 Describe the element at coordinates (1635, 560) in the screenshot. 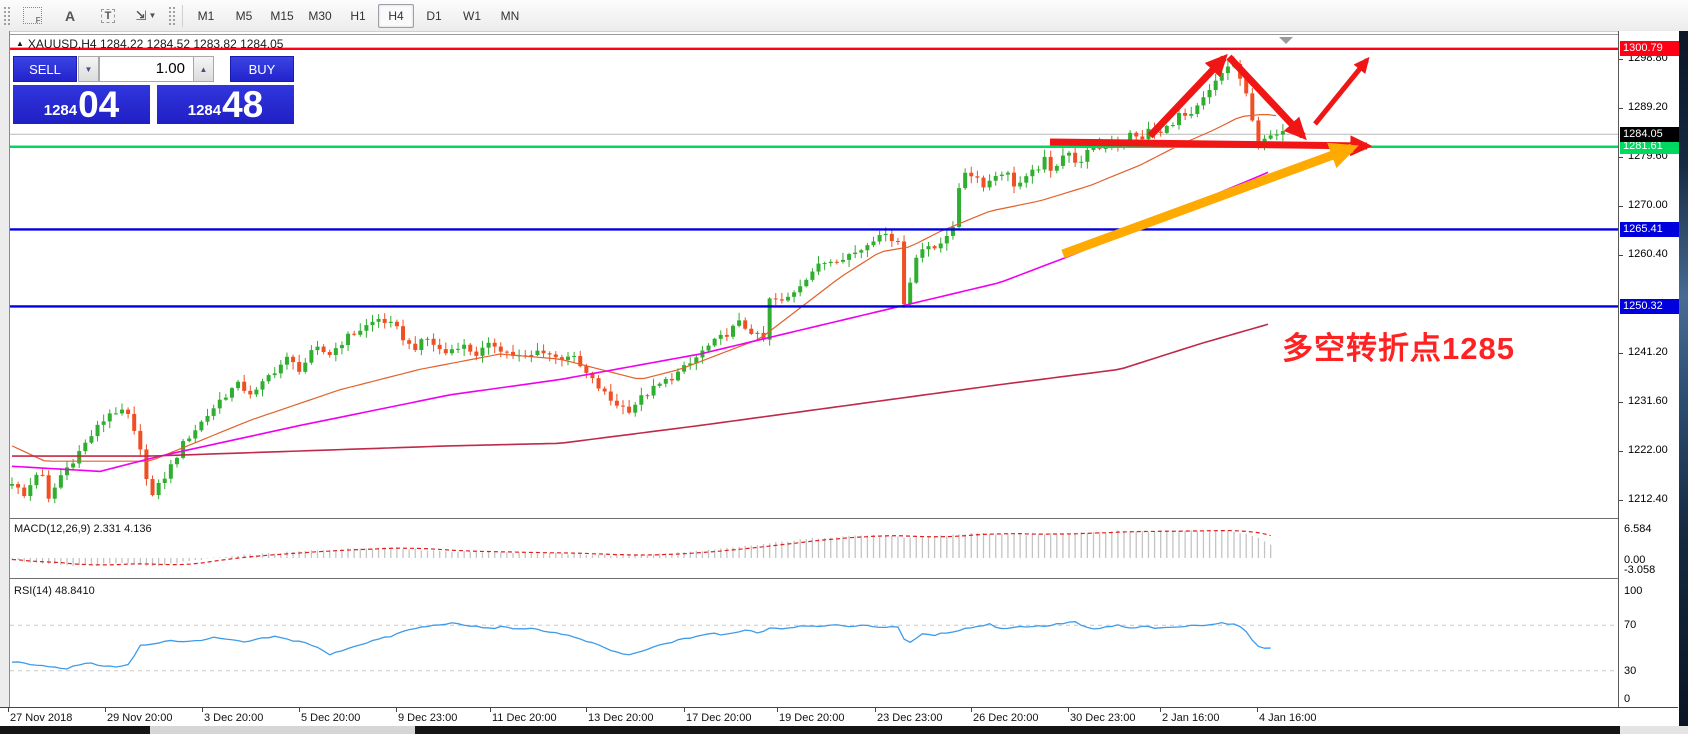

I see `macd-scale-label: 0.00` at that location.